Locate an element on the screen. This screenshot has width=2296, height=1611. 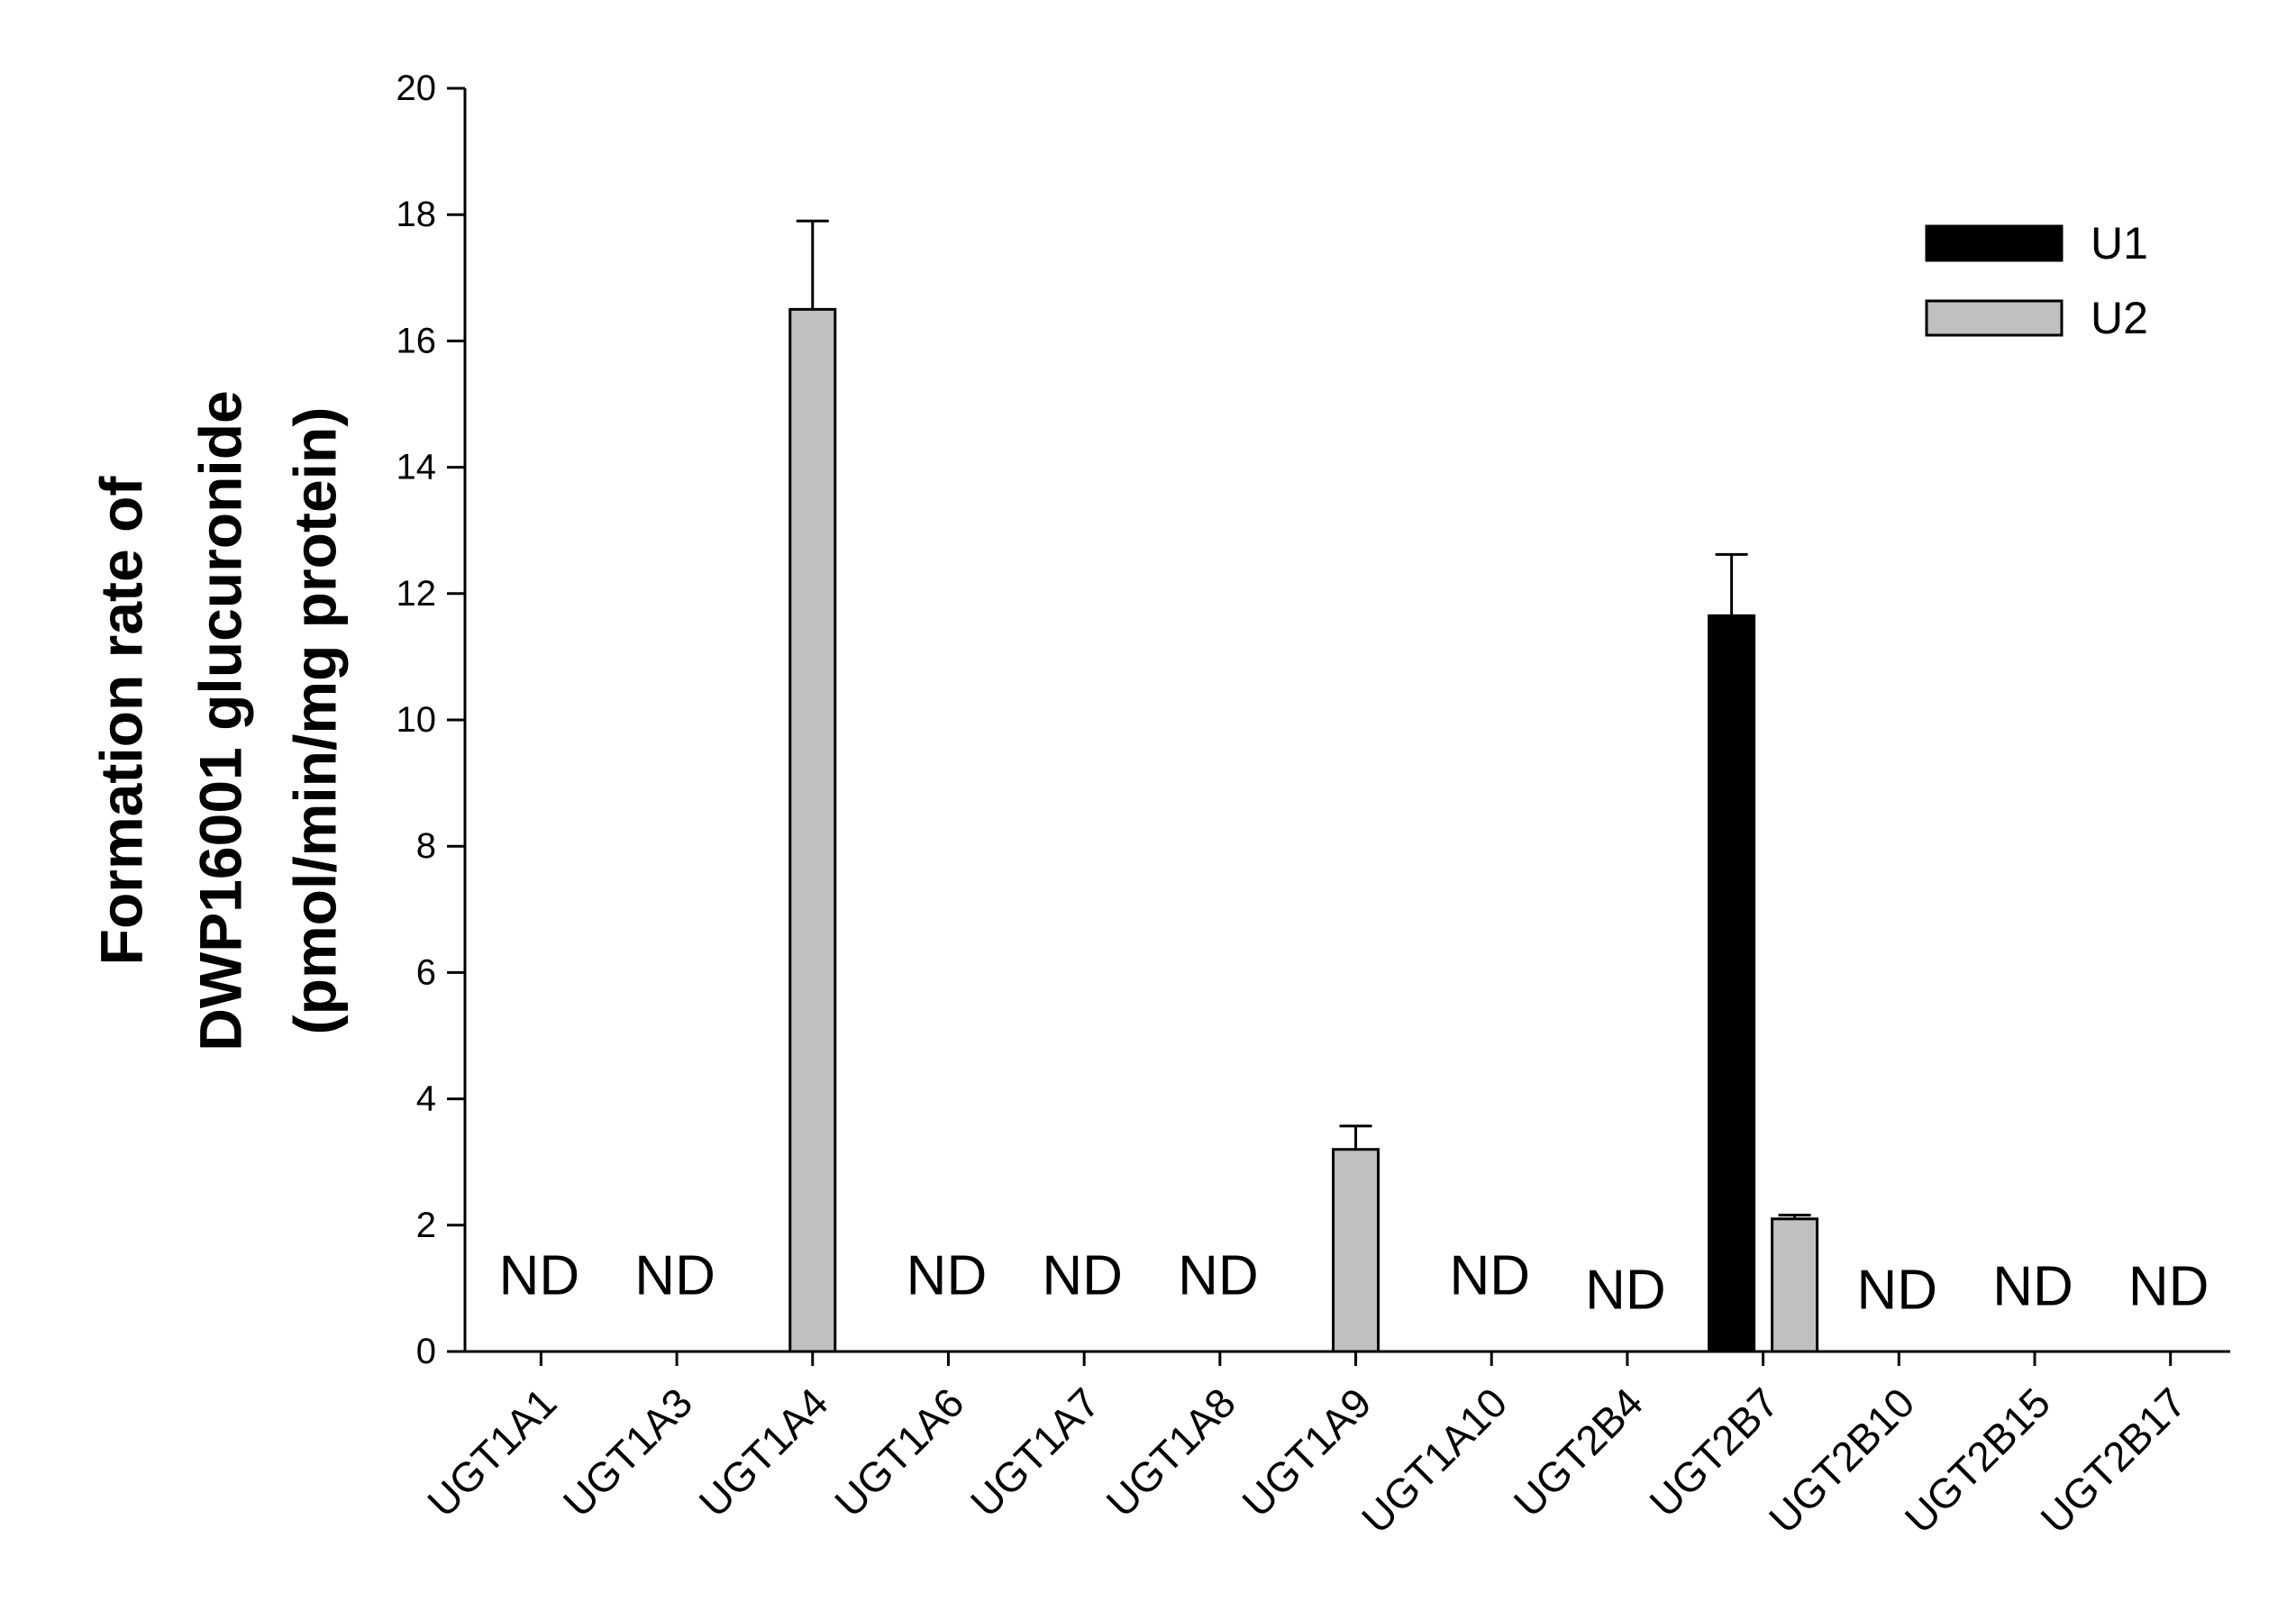
nd-label-UGT2B15: ND is located at coordinates (2033, 1287).